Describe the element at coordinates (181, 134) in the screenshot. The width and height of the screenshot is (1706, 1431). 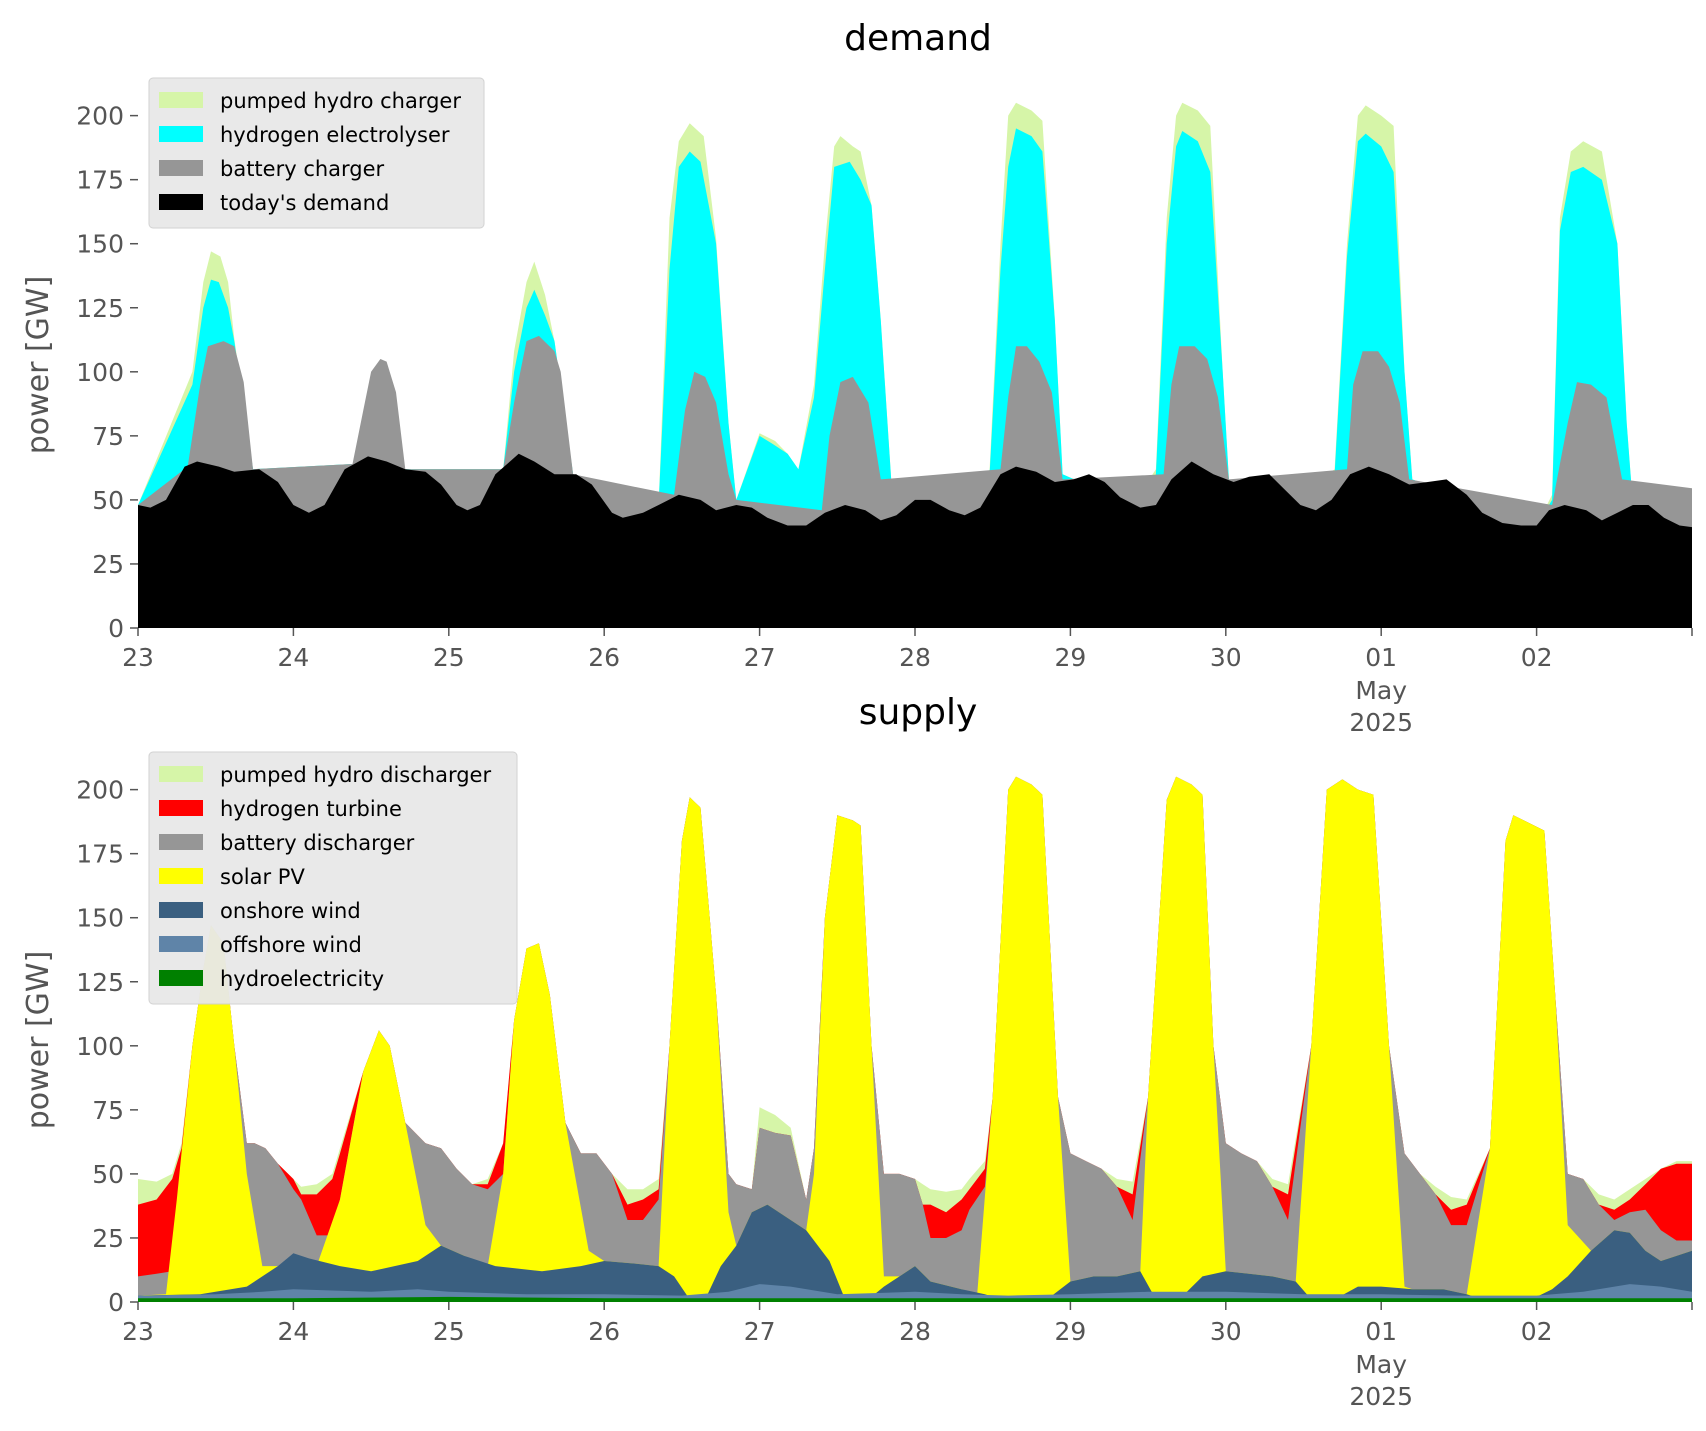
I see `demand-legend-swatch-hydrogen-electrolyser` at that location.